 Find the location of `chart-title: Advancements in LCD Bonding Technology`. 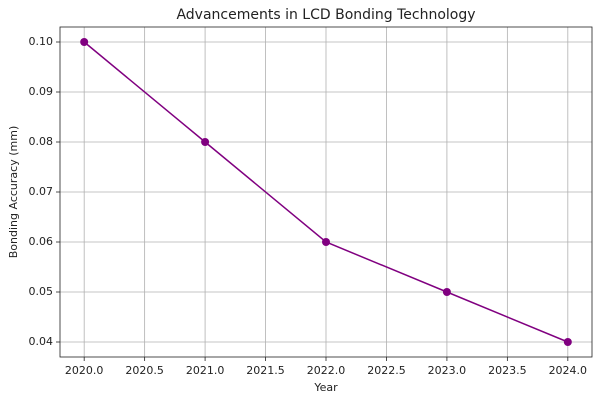

chart-title: Advancements in LCD Bonding Technology is located at coordinates (325, 15).